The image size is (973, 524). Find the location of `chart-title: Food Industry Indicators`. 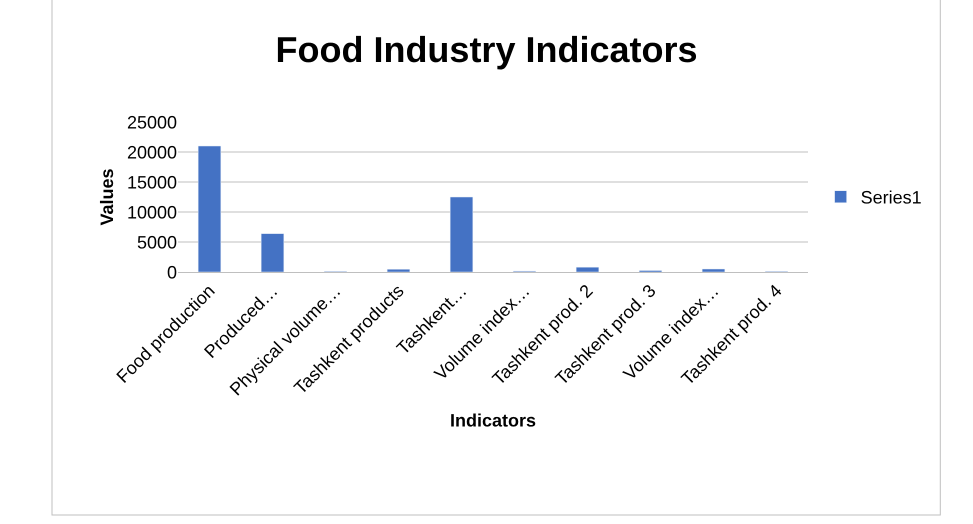

chart-title: Food Industry Indicators is located at coordinates (486, 49).